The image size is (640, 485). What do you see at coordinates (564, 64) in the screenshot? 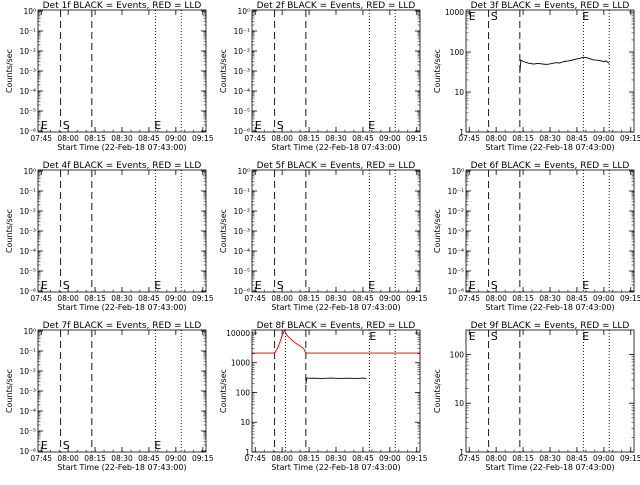
I see `events-series-line` at bounding box center [564, 64].